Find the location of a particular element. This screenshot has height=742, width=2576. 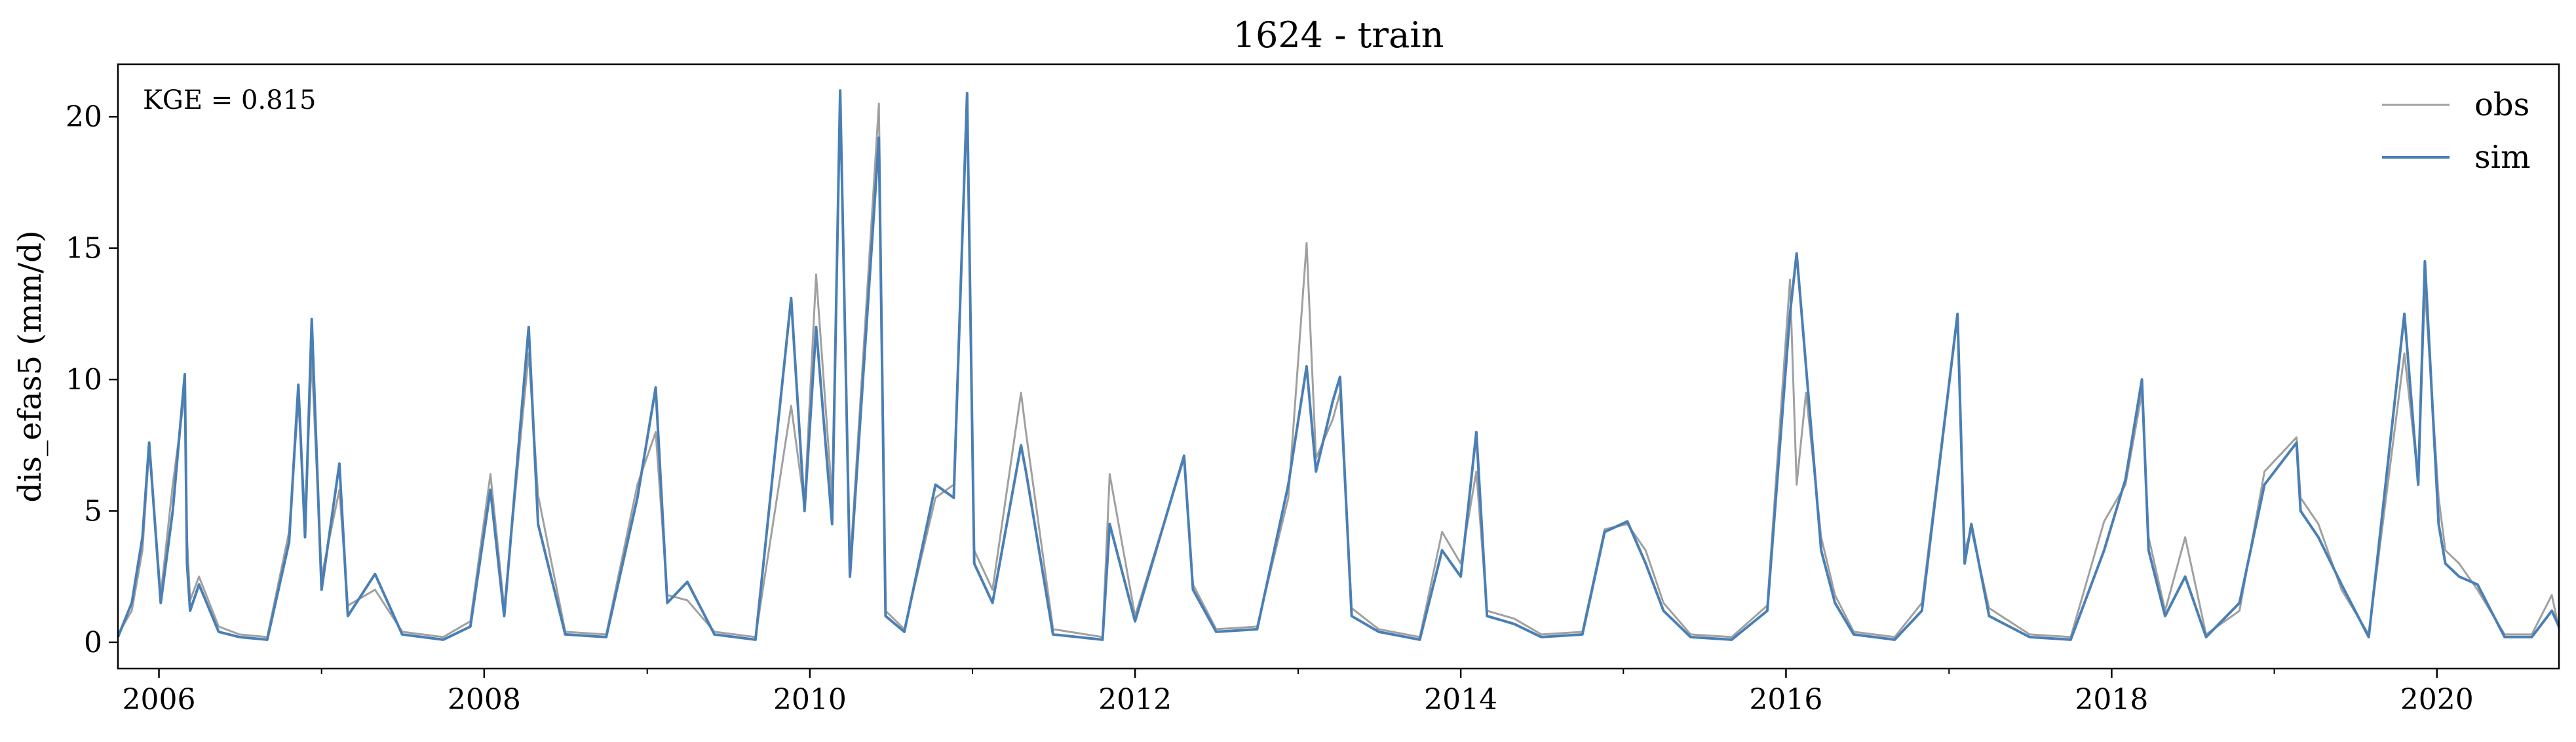

x-tick-label: 2016 is located at coordinates (1785, 699).